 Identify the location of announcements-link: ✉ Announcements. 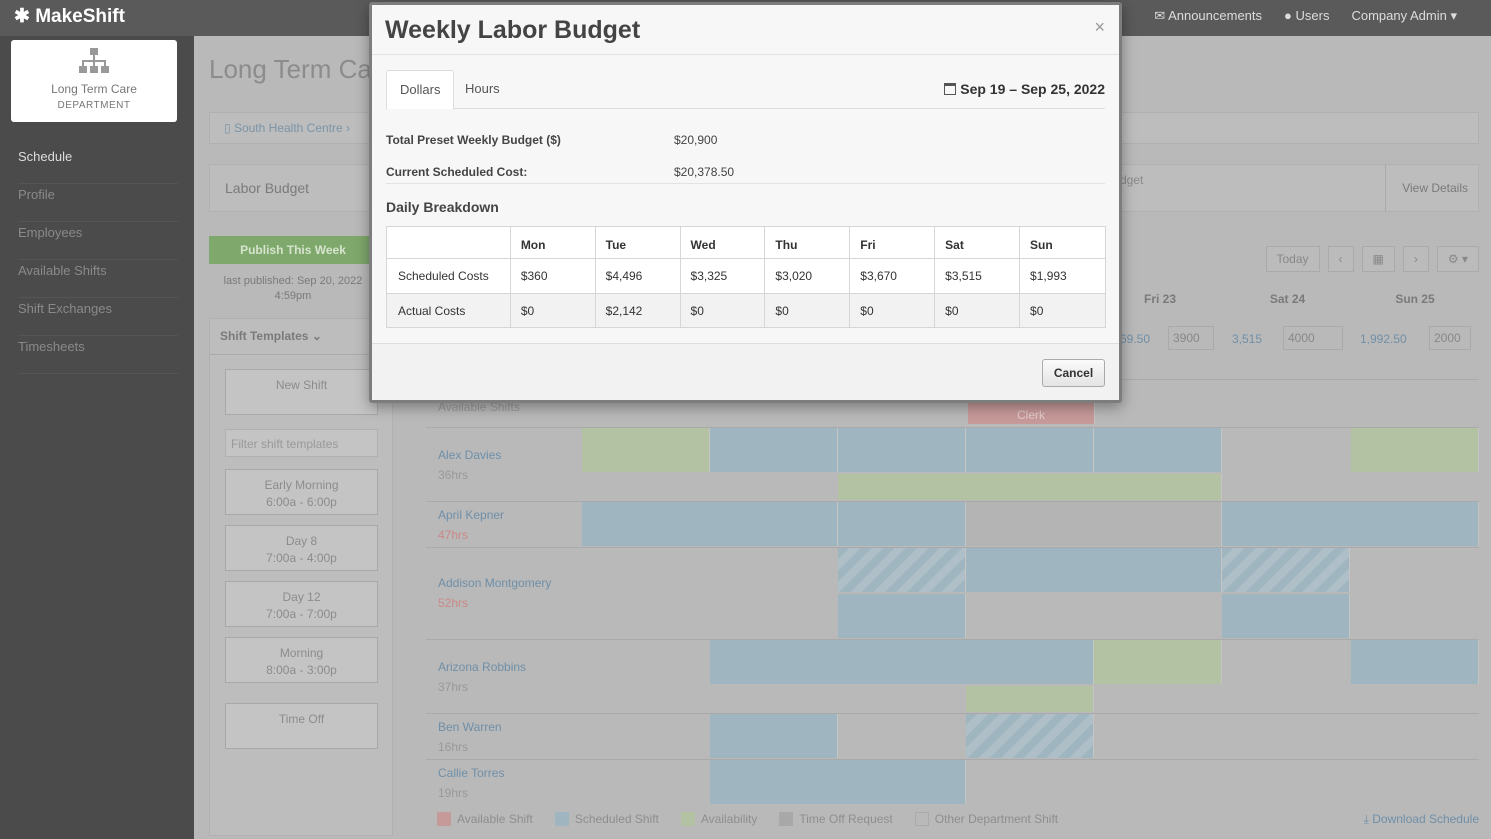
(1208, 16).